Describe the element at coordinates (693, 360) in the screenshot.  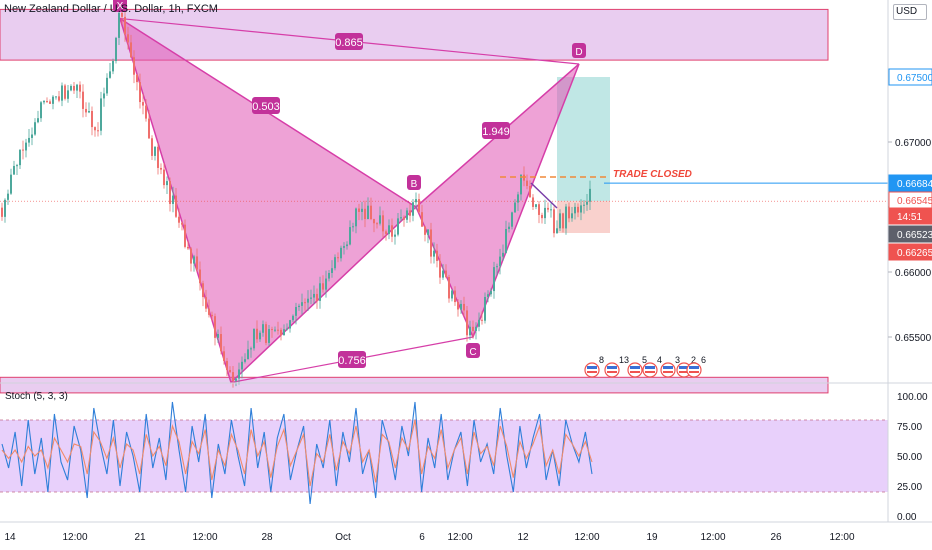
I see `event-count: 2` at that location.